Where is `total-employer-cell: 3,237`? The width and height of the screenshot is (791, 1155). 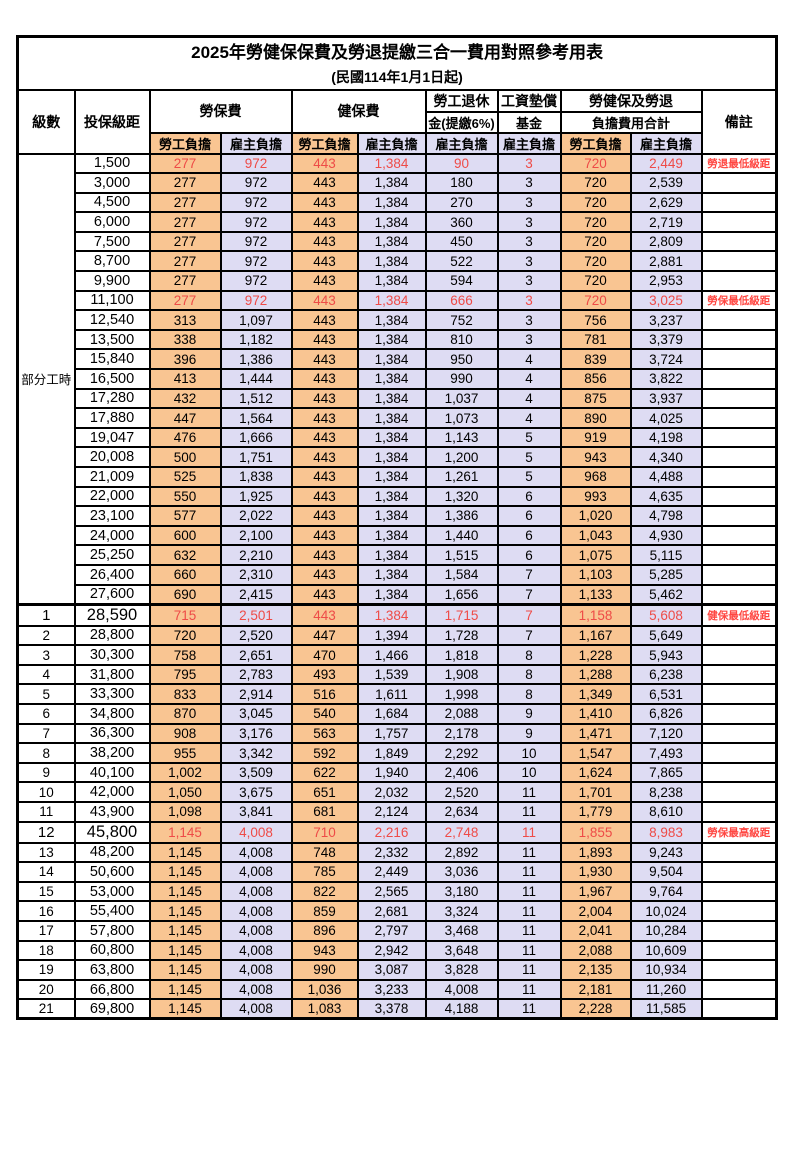 total-employer-cell: 3,237 is located at coordinates (666, 320).